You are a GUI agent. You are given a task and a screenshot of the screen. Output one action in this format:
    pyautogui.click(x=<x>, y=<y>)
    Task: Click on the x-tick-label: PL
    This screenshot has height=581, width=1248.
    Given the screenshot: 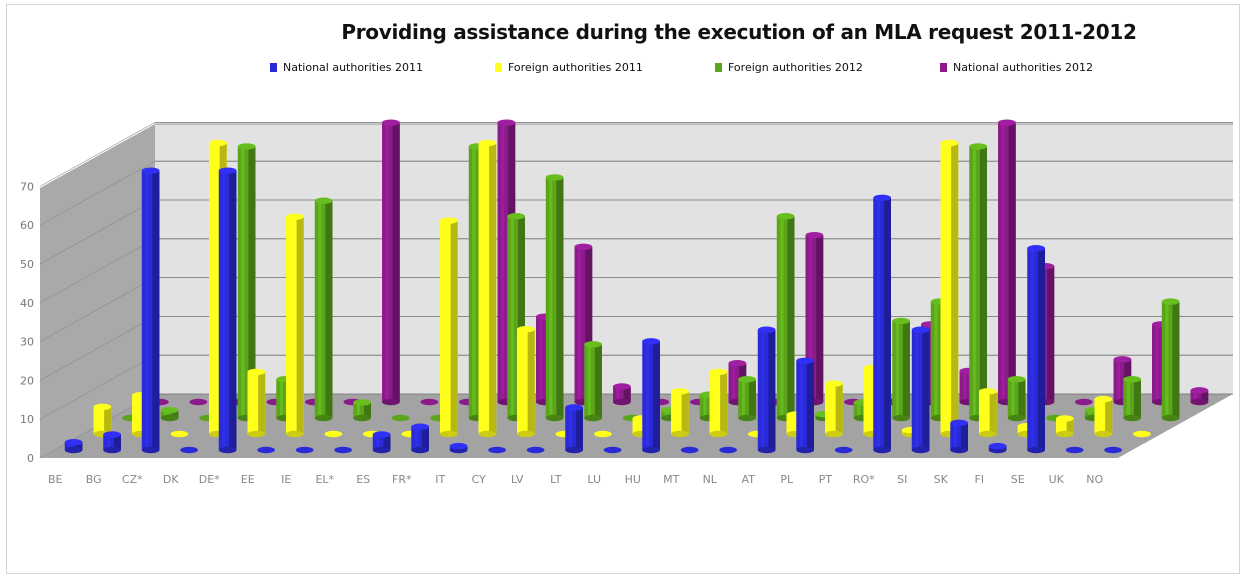 What is the action you would take?
    pyautogui.click(x=787, y=479)
    